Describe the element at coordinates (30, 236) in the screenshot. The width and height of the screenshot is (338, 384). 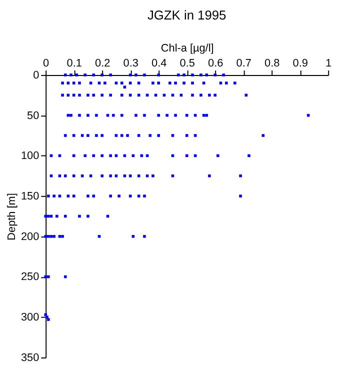
I see `y-tick-label: 200` at that location.